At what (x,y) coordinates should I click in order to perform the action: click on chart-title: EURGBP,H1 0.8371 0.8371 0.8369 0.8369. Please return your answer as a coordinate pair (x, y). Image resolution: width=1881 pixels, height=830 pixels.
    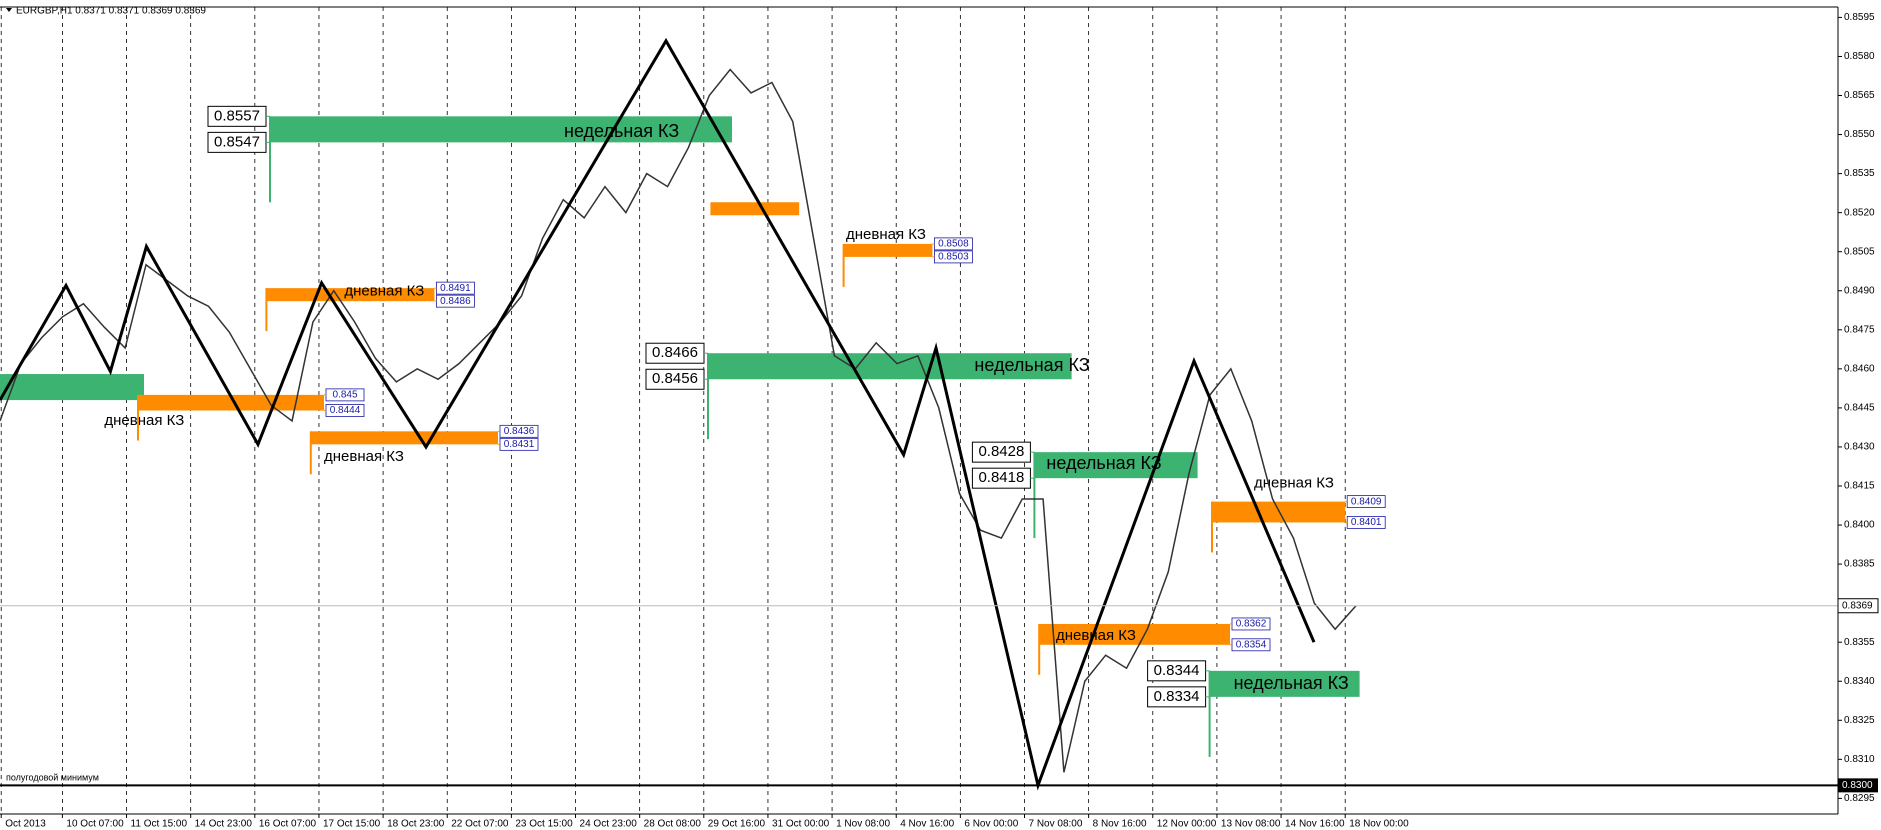
    Looking at the image, I should click on (111, 11).